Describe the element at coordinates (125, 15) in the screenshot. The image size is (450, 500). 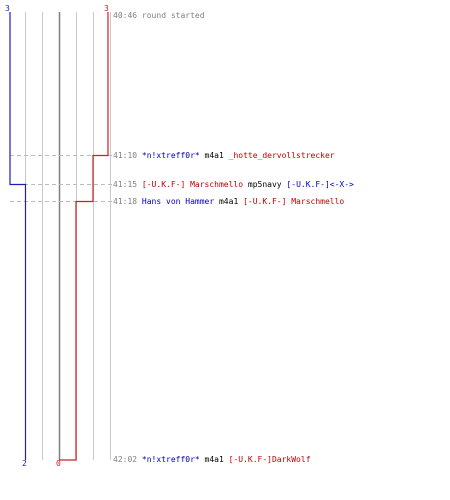
I see `log-time: 40:46` at that location.